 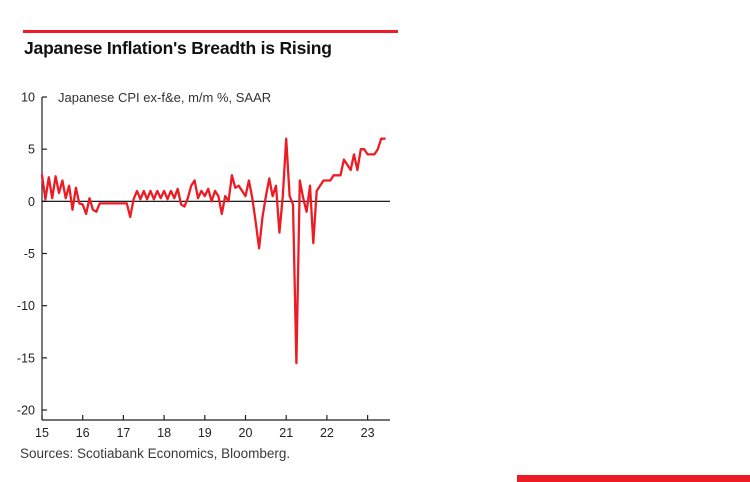 What do you see at coordinates (42, 433) in the screenshot?
I see `x-tick-label: 15` at bounding box center [42, 433].